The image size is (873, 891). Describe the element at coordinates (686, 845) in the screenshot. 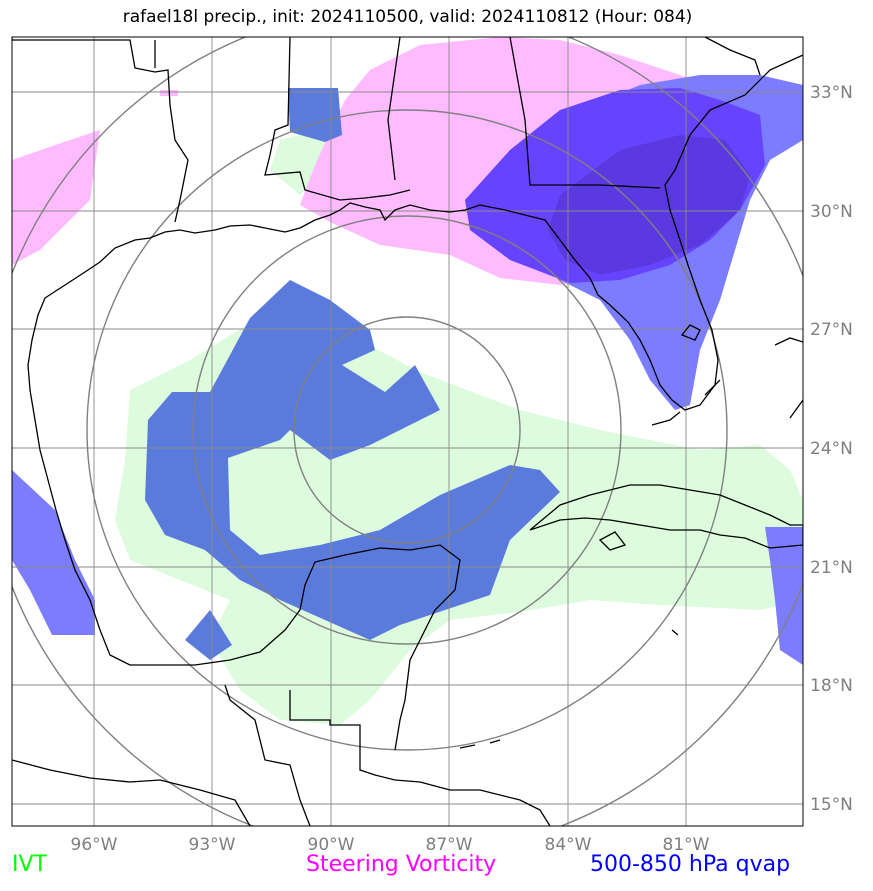

I see `lon-label: 81°W` at that location.